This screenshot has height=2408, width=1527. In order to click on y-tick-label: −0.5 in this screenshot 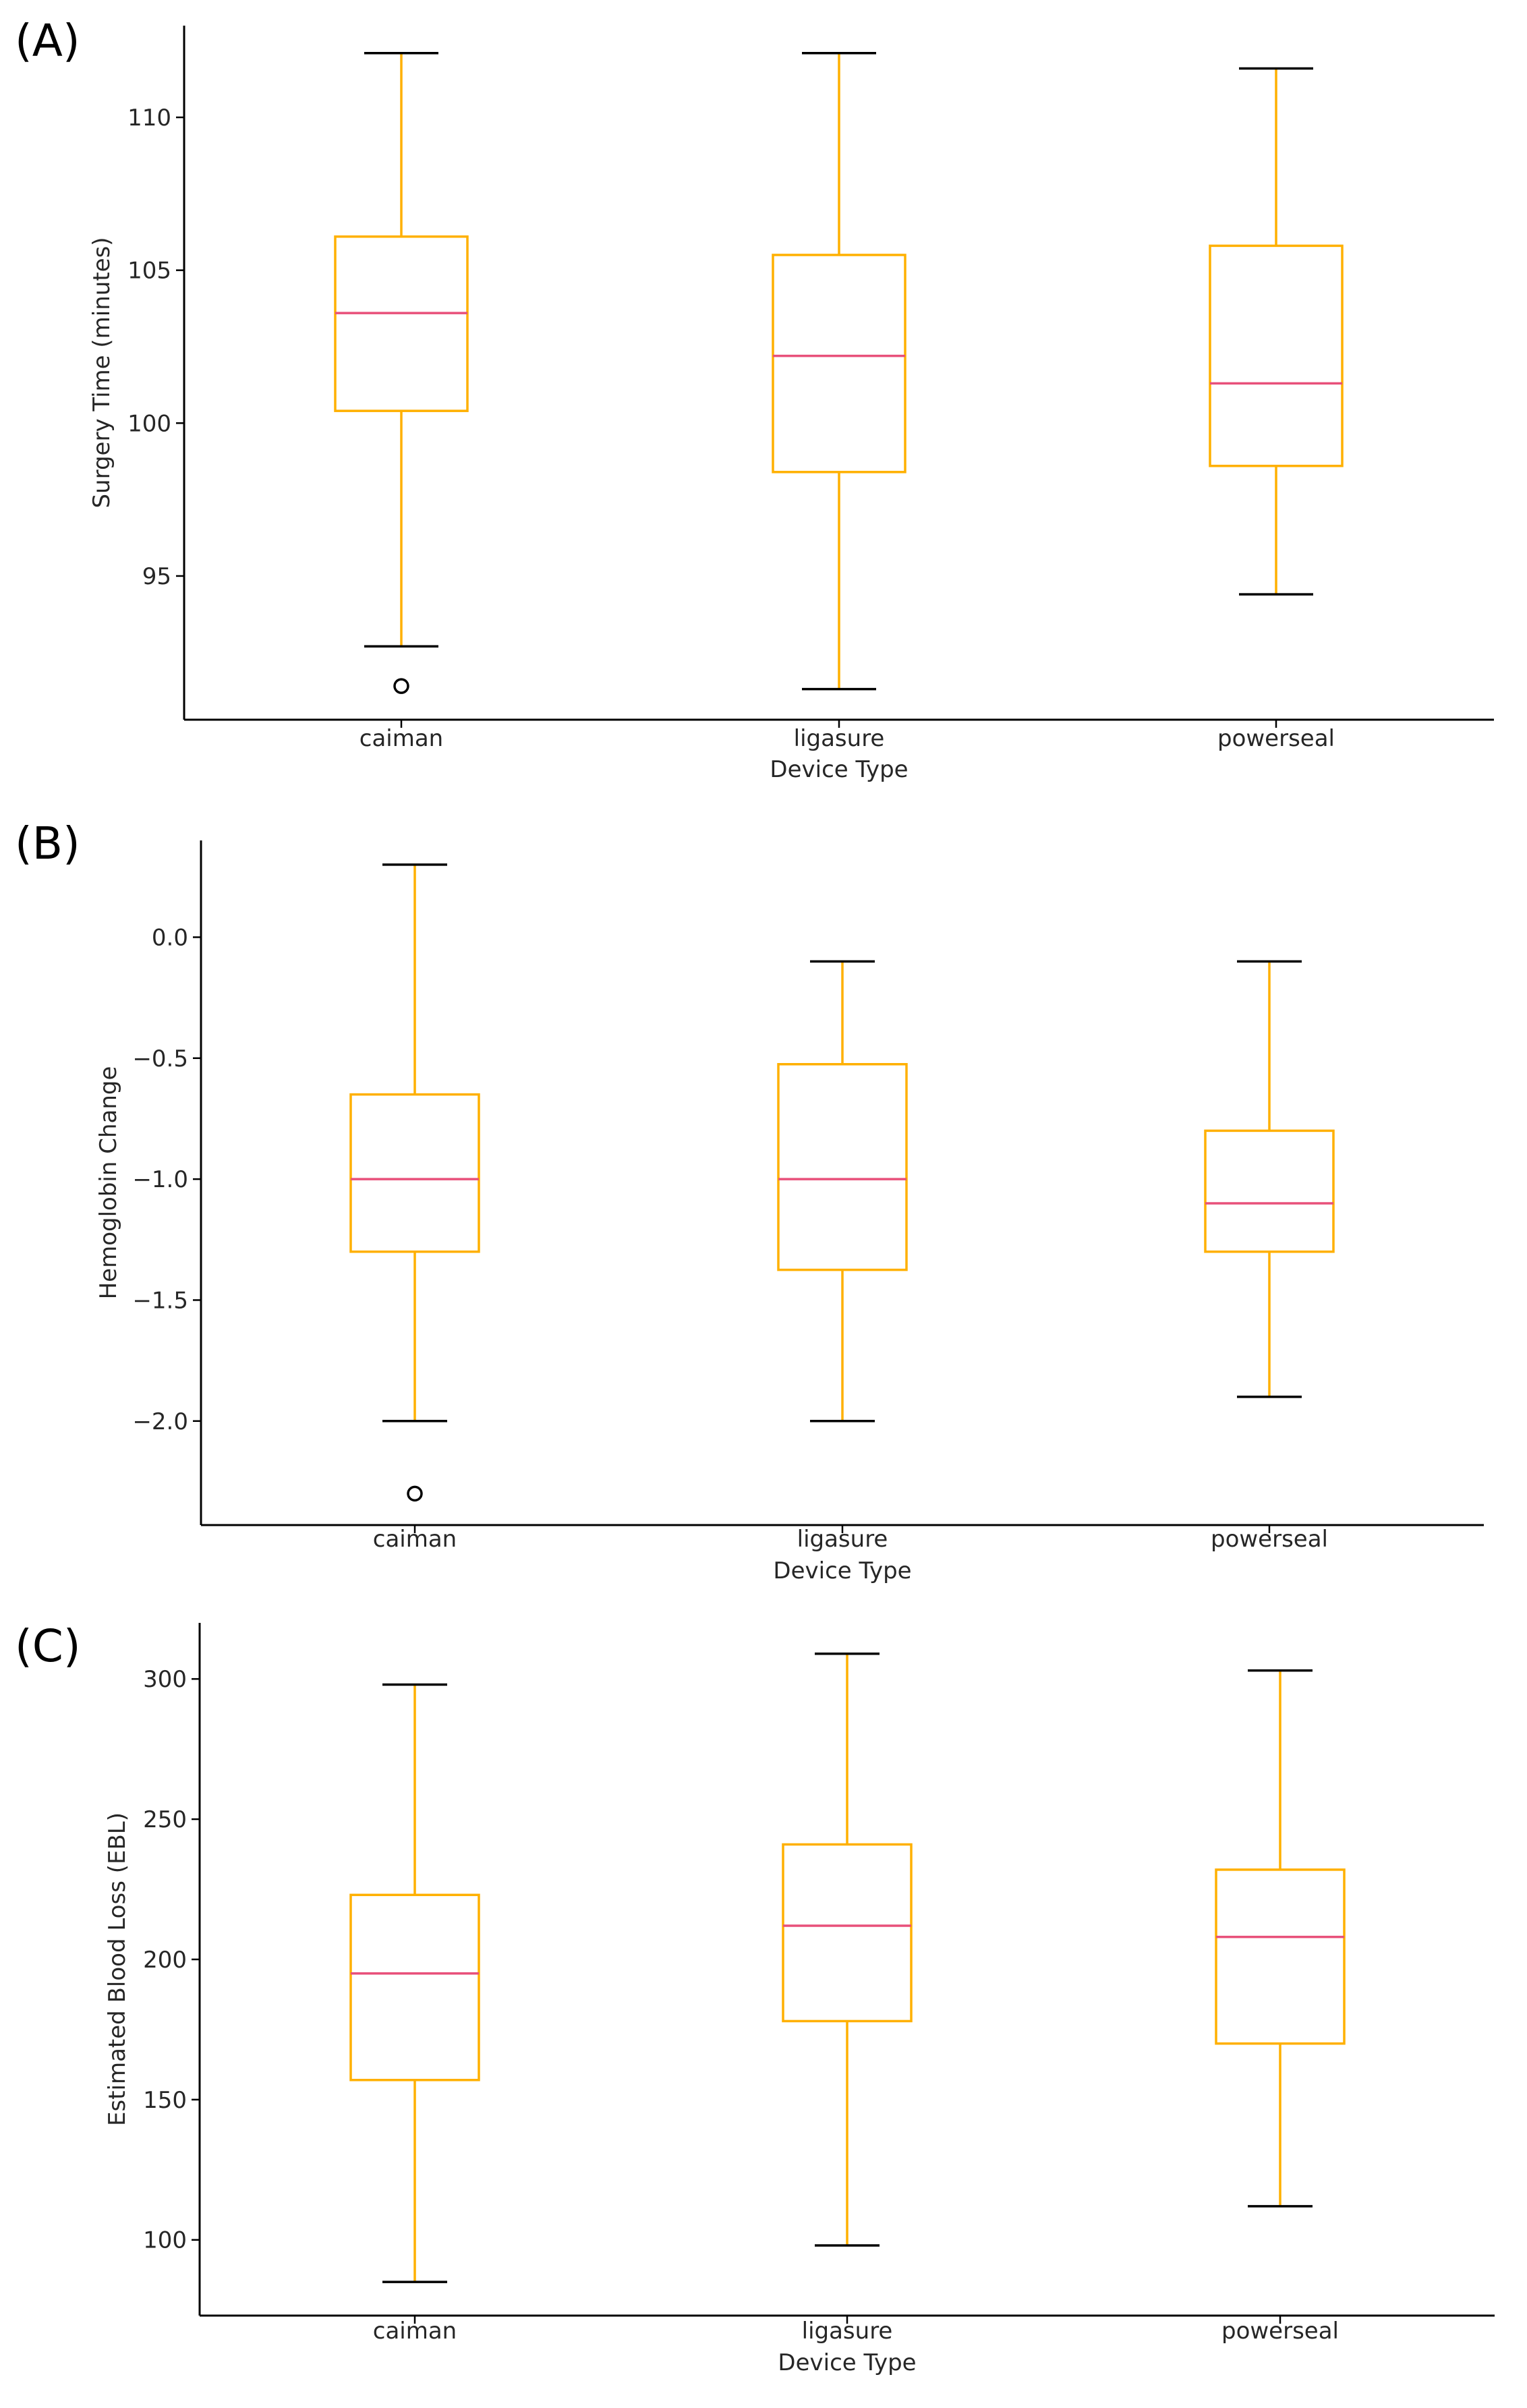, I will do `click(160, 1058)`.